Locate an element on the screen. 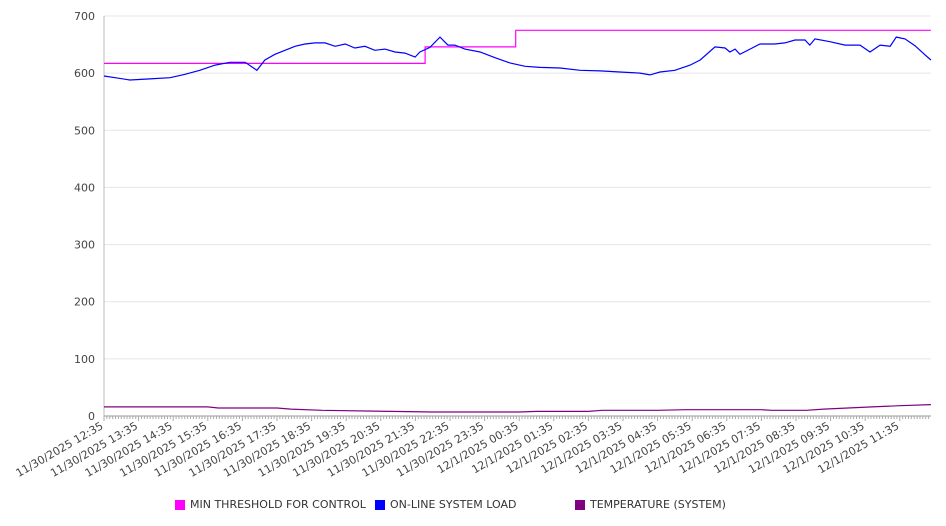 The width and height of the screenshot is (946, 526). y-tick-label: 700 is located at coordinates (84, 16).